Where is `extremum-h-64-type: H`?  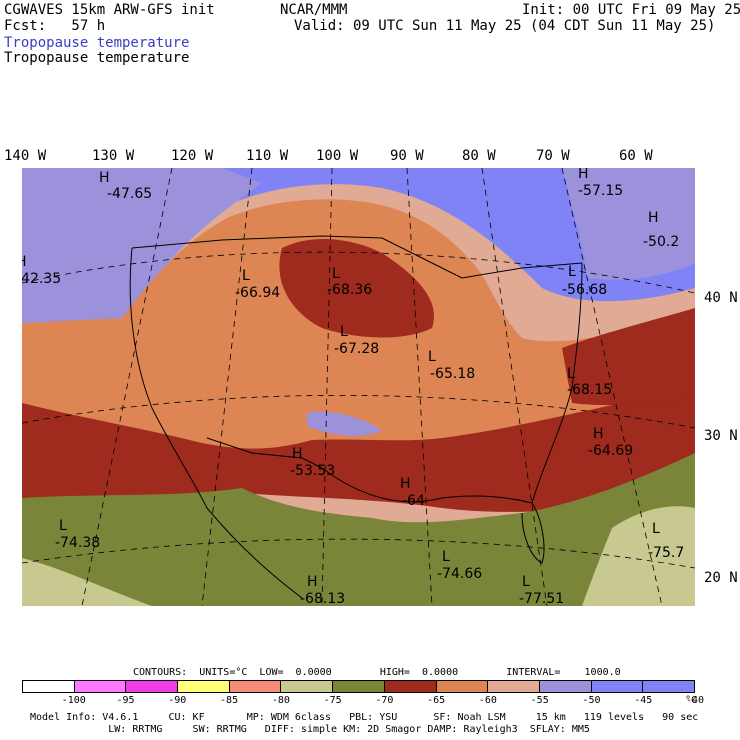
extremum-h-64-type: H is located at coordinates (405, 484).